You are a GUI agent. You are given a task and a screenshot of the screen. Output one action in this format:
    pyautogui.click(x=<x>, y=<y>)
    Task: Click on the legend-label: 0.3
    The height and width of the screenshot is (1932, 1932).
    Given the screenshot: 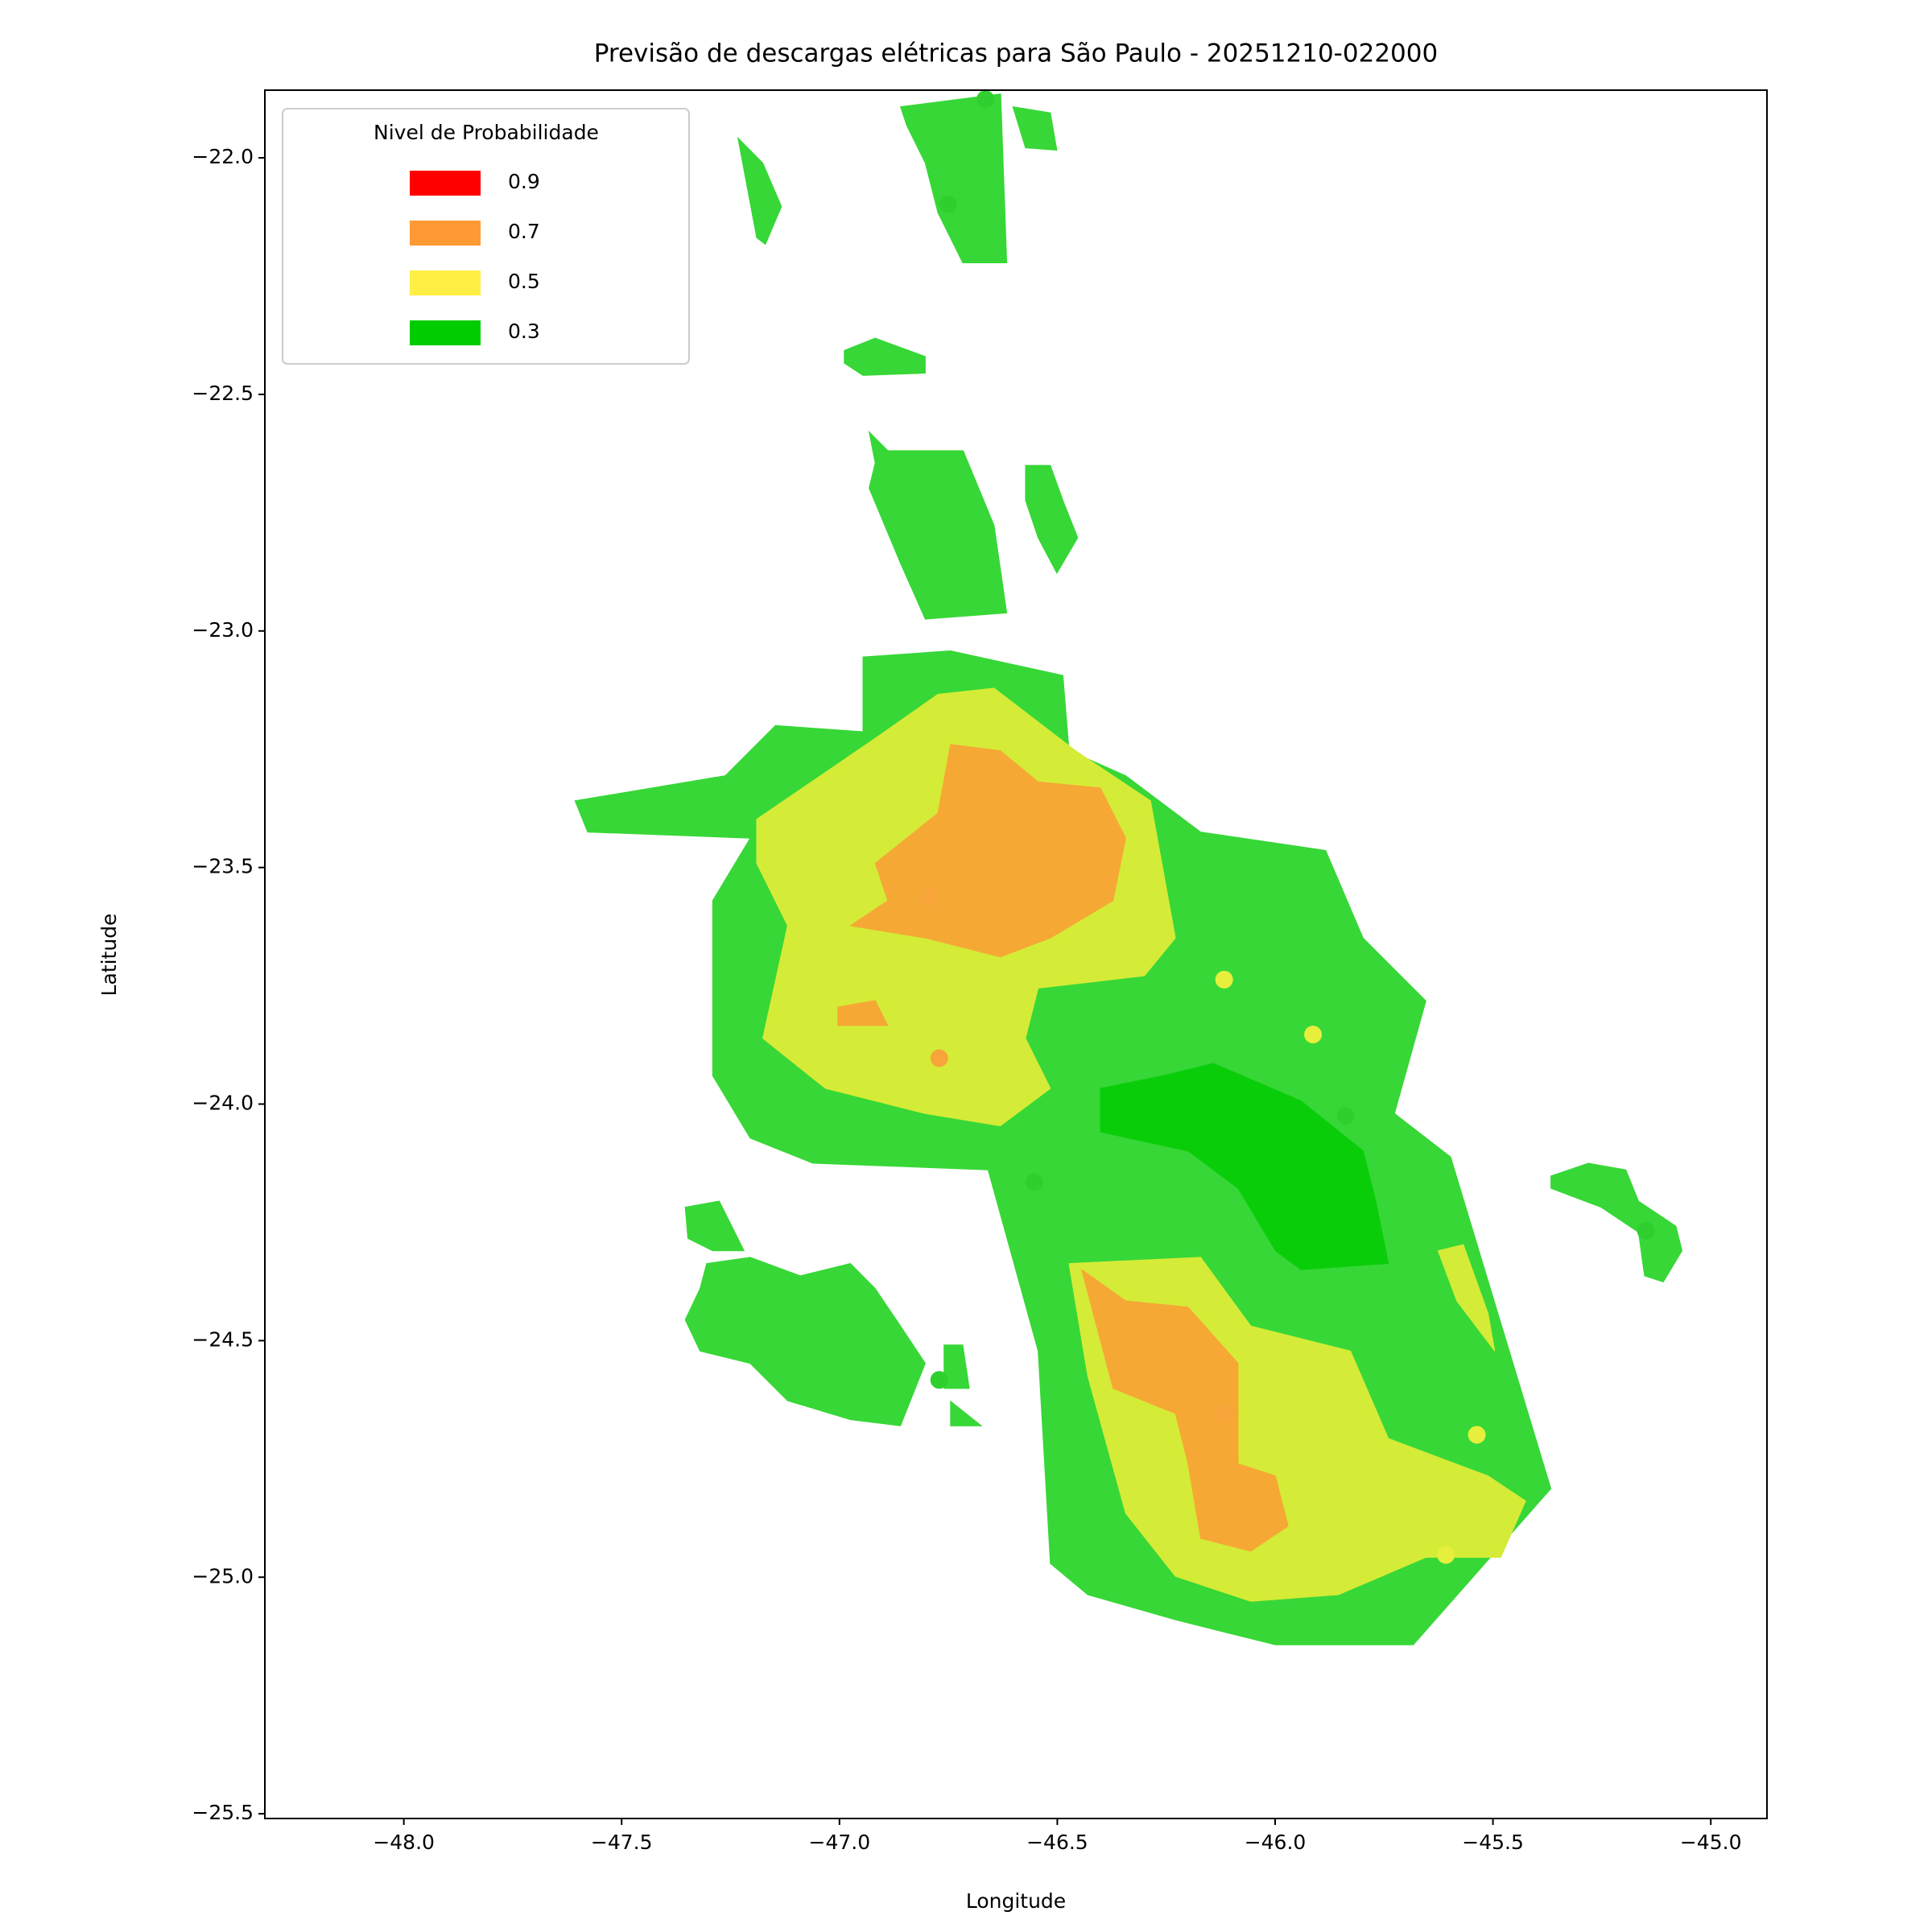 What is the action you would take?
    pyautogui.click(x=524, y=331)
    